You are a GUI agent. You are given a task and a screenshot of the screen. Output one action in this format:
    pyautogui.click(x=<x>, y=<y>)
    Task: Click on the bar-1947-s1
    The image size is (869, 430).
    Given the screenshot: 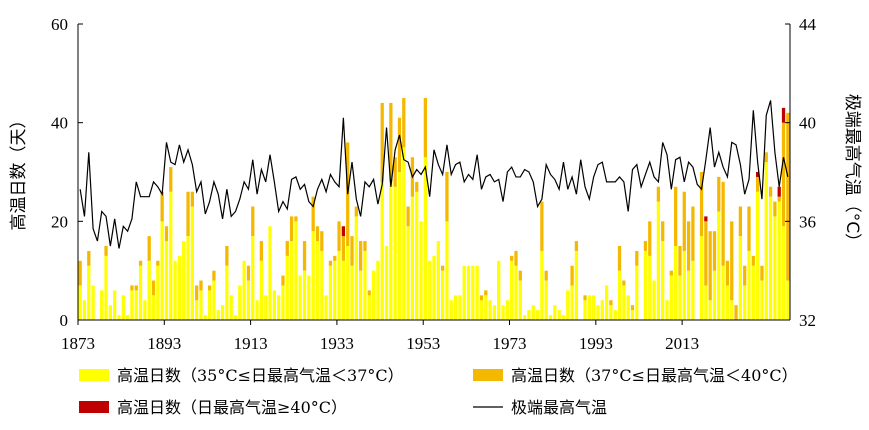 What is the action you would take?
    pyautogui.click(x=399, y=144)
    